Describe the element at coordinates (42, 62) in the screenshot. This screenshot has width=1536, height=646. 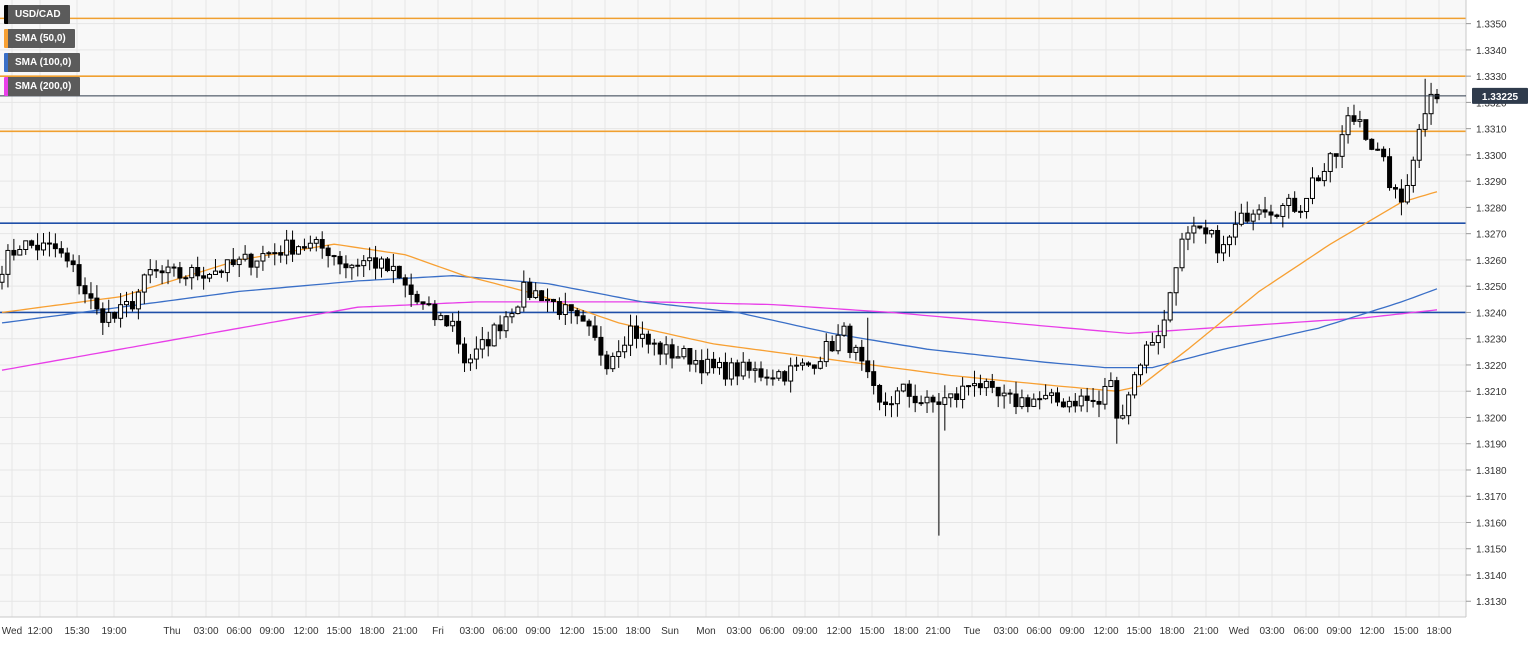
I see `legend-item-sma100: SMA (100,0)` at that location.